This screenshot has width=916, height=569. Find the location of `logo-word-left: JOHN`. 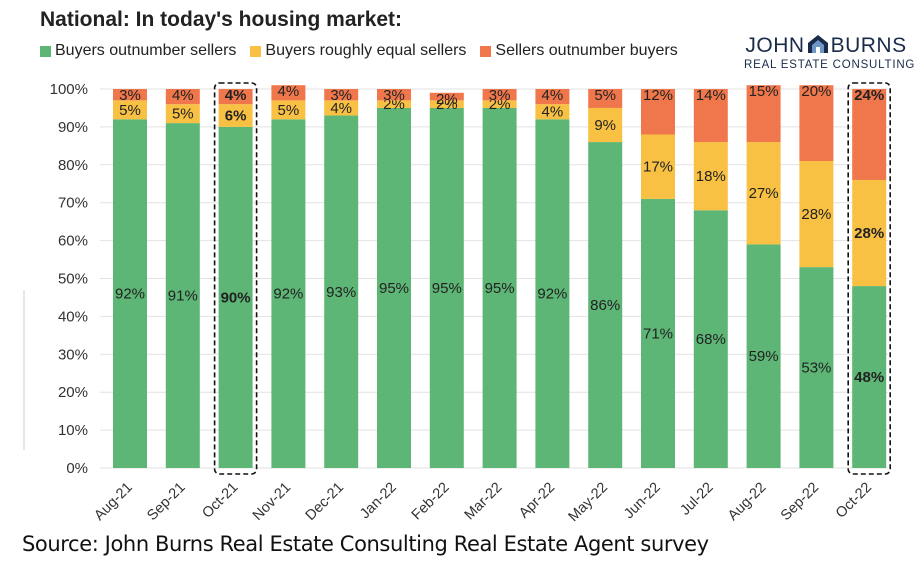

logo-word-left: JOHN is located at coordinates (775, 45).